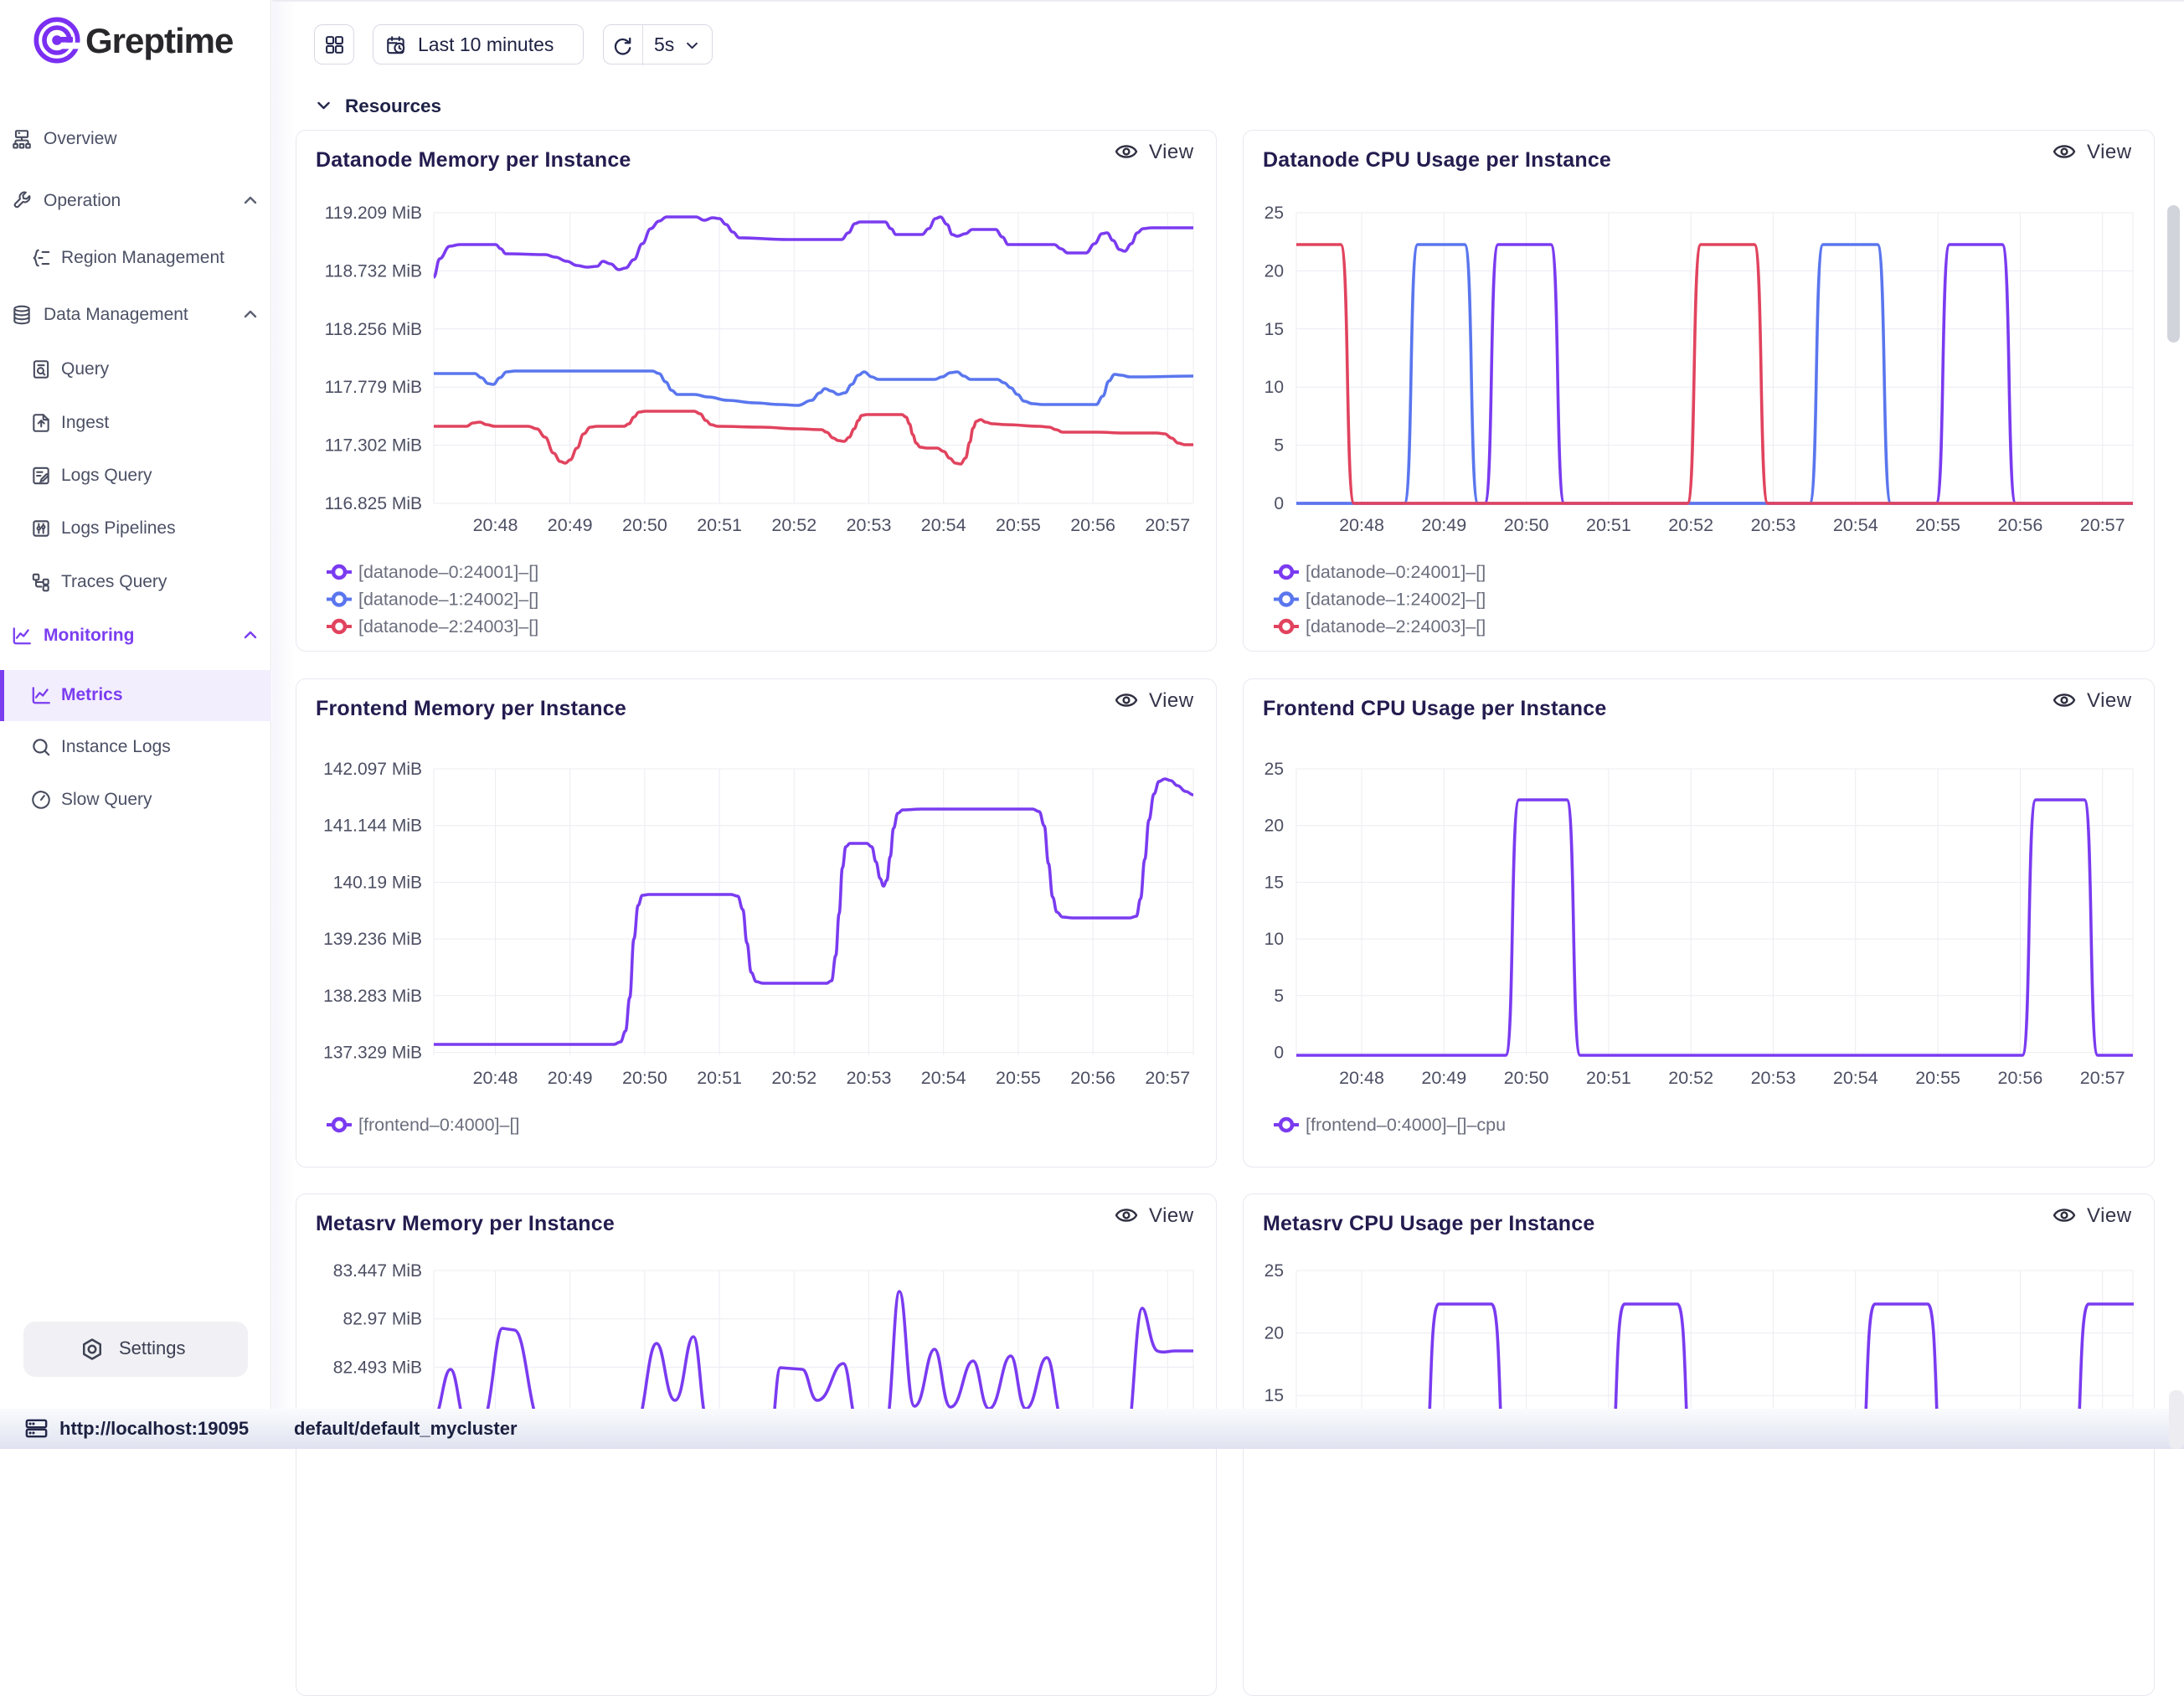 This screenshot has width=2184, height=1696. Describe the element at coordinates (374, 329) in the screenshot. I see `svg-text: 118.256 MiB` at that location.